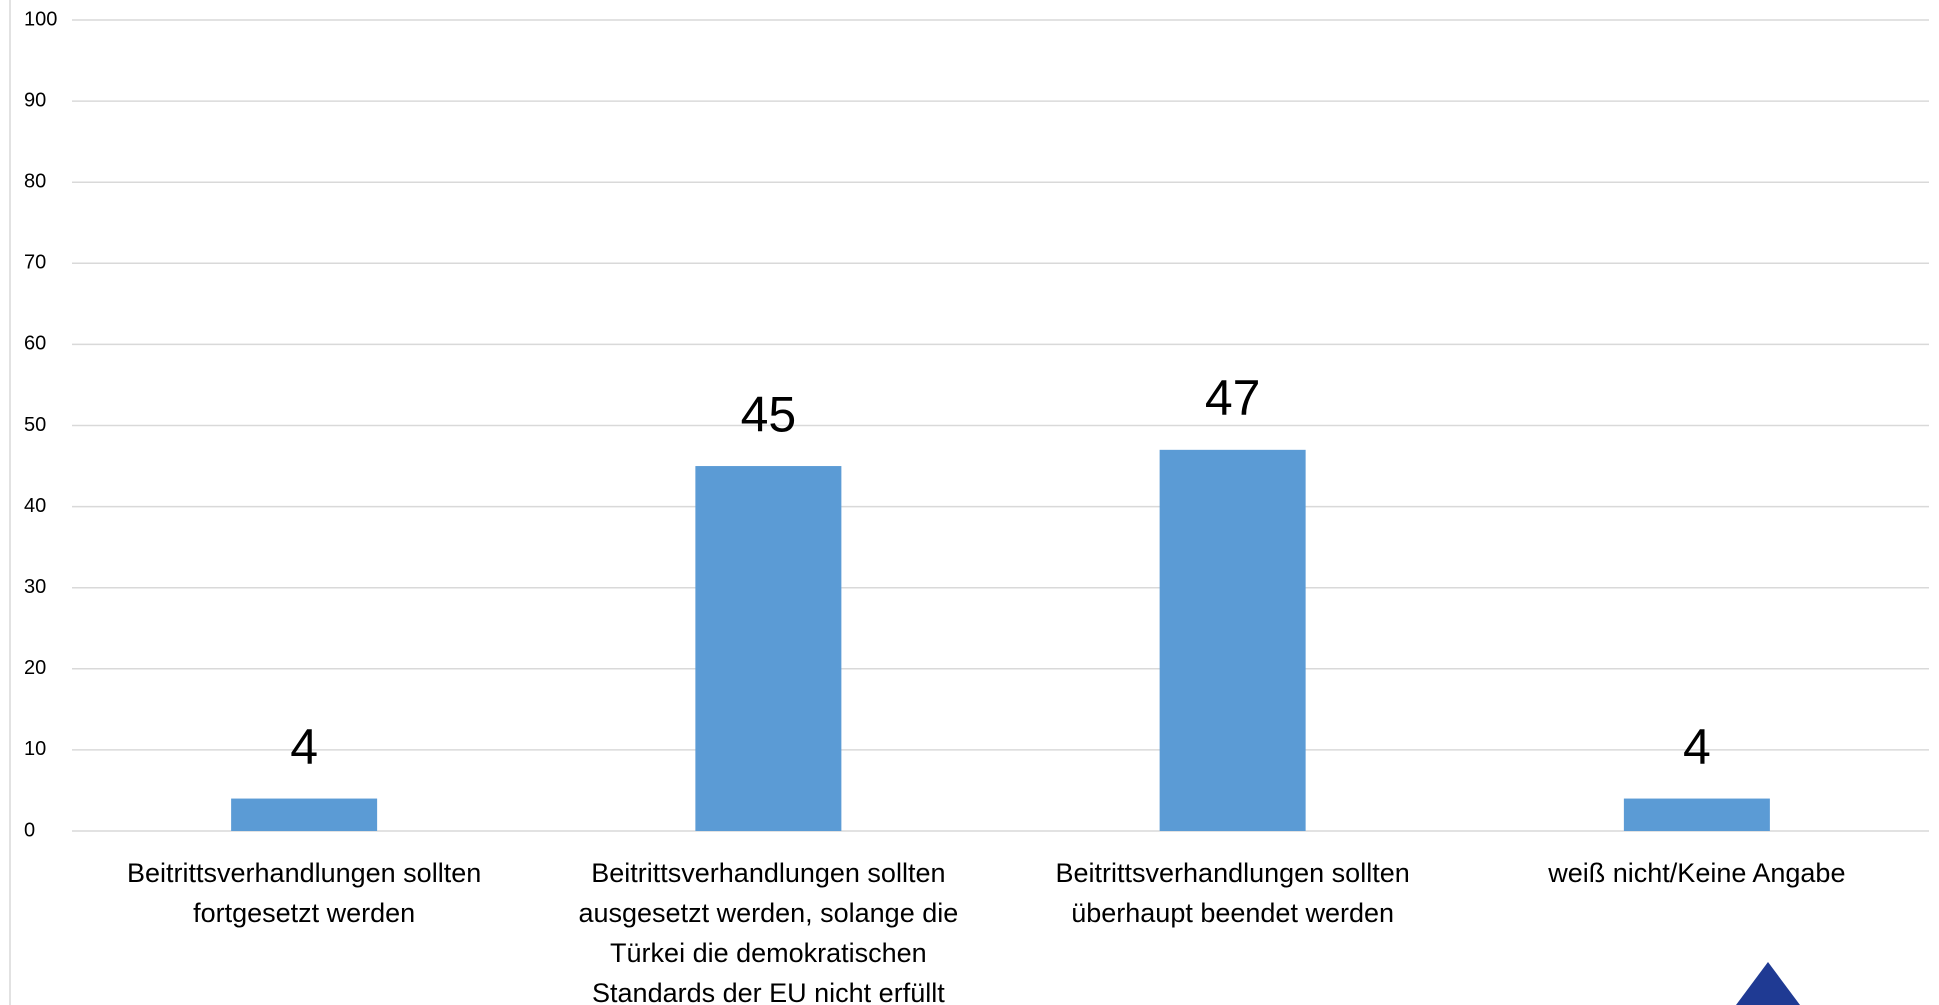 This screenshot has height=1005, width=1939. Describe the element at coordinates (35, 506) in the screenshot. I see `y-tick-label: 40` at that location.